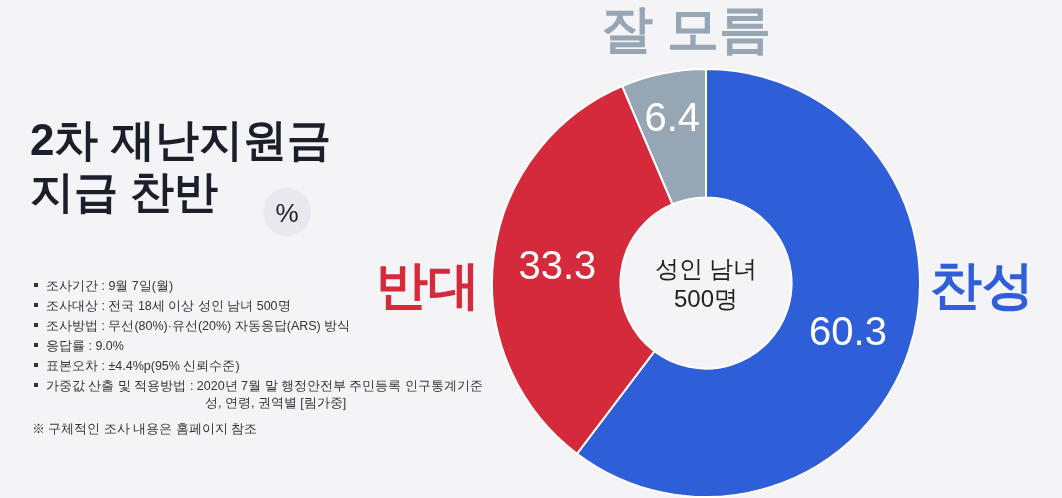 The height and width of the screenshot is (498, 1062). What do you see at coordinates (428, 285) in the screenshot?
I see `slice-label: 반대` at bounding box center [428, 285].